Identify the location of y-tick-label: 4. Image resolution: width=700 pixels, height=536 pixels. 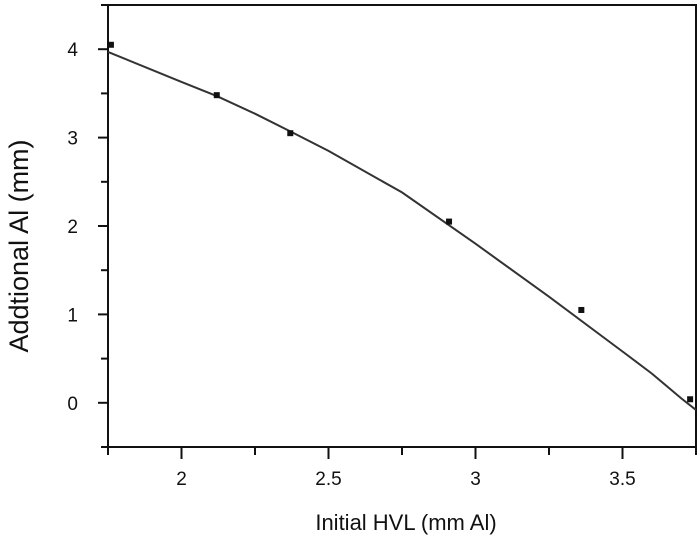
(72, 50).